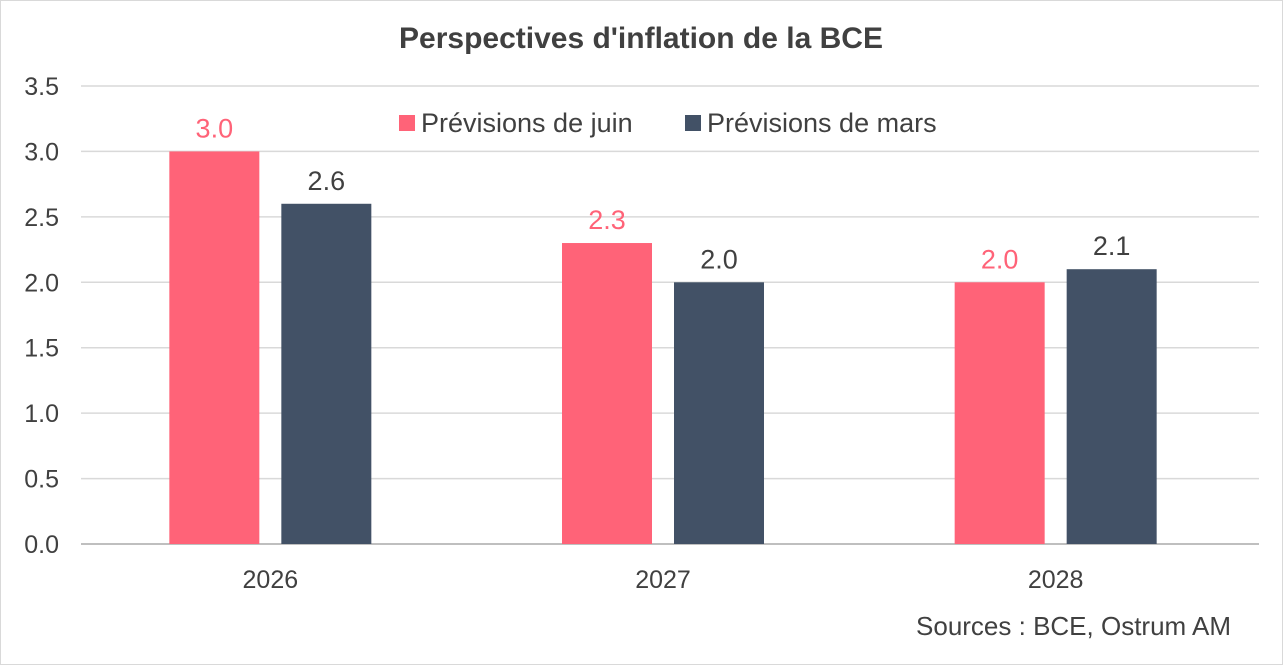 This screenshot has height=669, width=1283. I want to click on x-tick-label: 2028, so click(1056, 580).